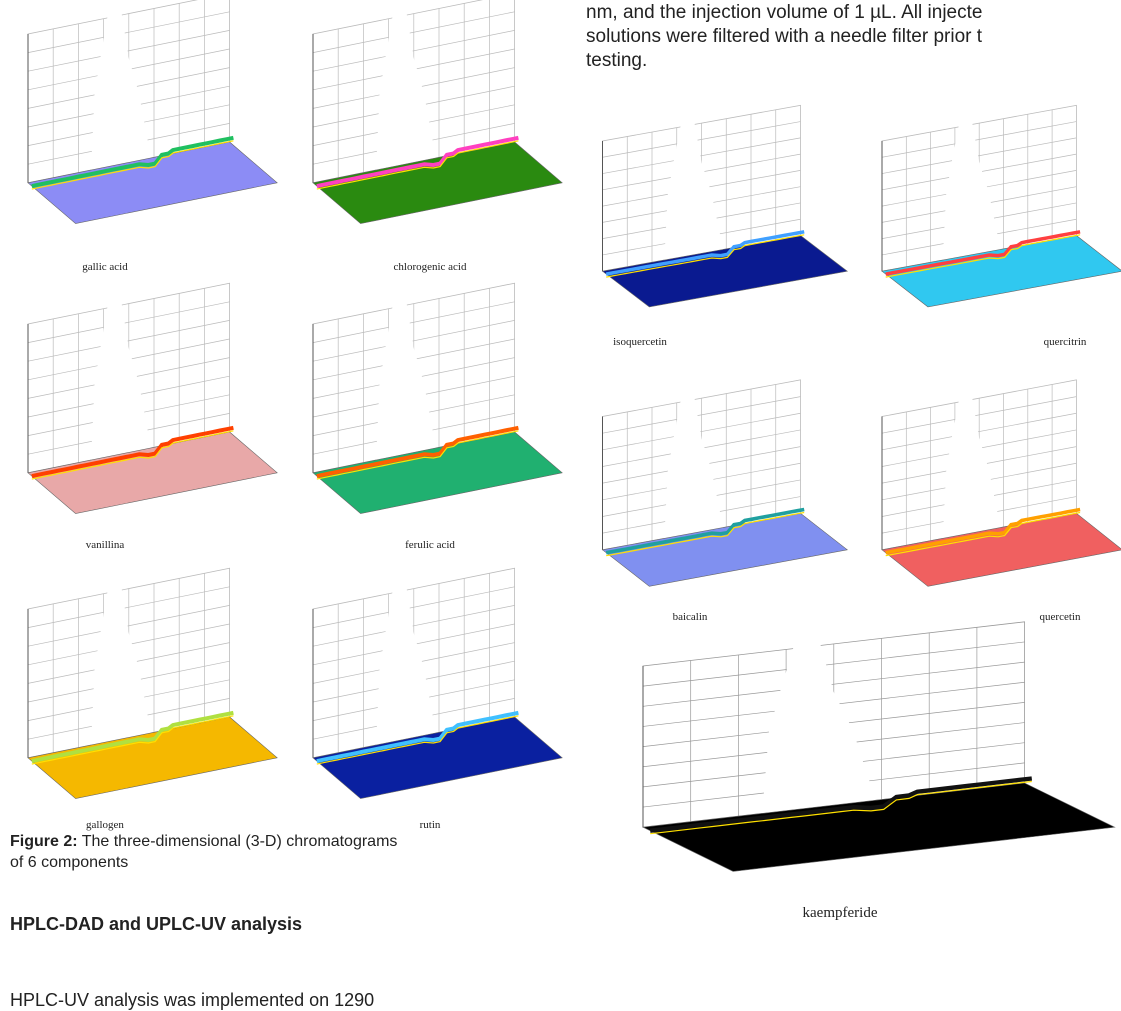 The image size is (1121, 1011). Describe the element at coordinates (617, 60) in the screenshot. I see `paragraph-line: testing.` at that location.